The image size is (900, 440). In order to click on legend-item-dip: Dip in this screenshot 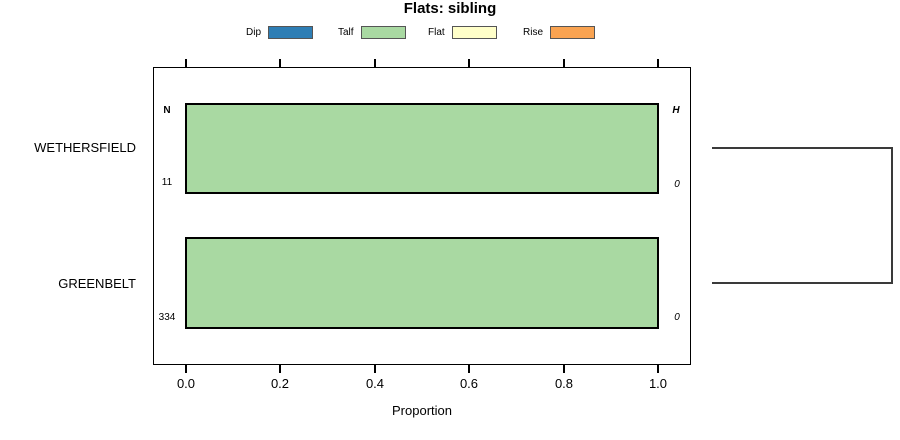, I will do `click(280, 32)`.